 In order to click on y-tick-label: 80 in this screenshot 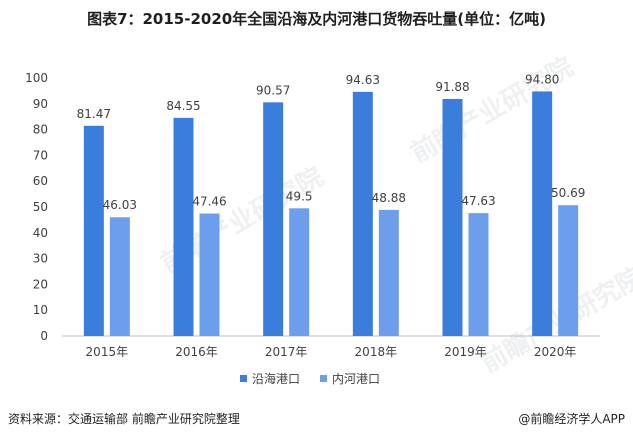, I will do `click(40, 130)`.